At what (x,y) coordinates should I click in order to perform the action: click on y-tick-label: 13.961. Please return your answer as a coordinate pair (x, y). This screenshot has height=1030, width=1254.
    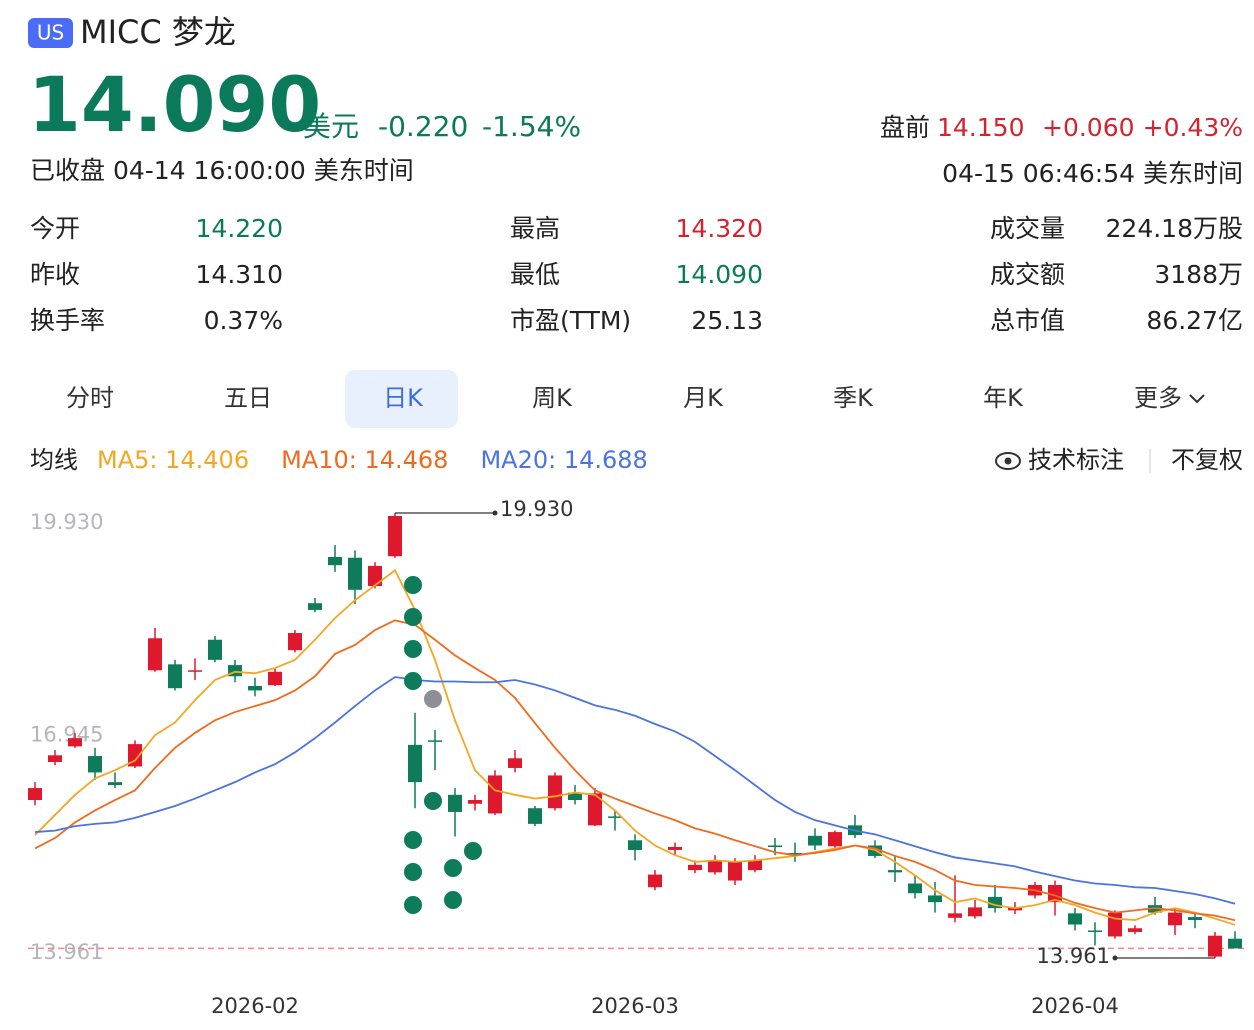
    Looking at the image, I should click on (66, 952).